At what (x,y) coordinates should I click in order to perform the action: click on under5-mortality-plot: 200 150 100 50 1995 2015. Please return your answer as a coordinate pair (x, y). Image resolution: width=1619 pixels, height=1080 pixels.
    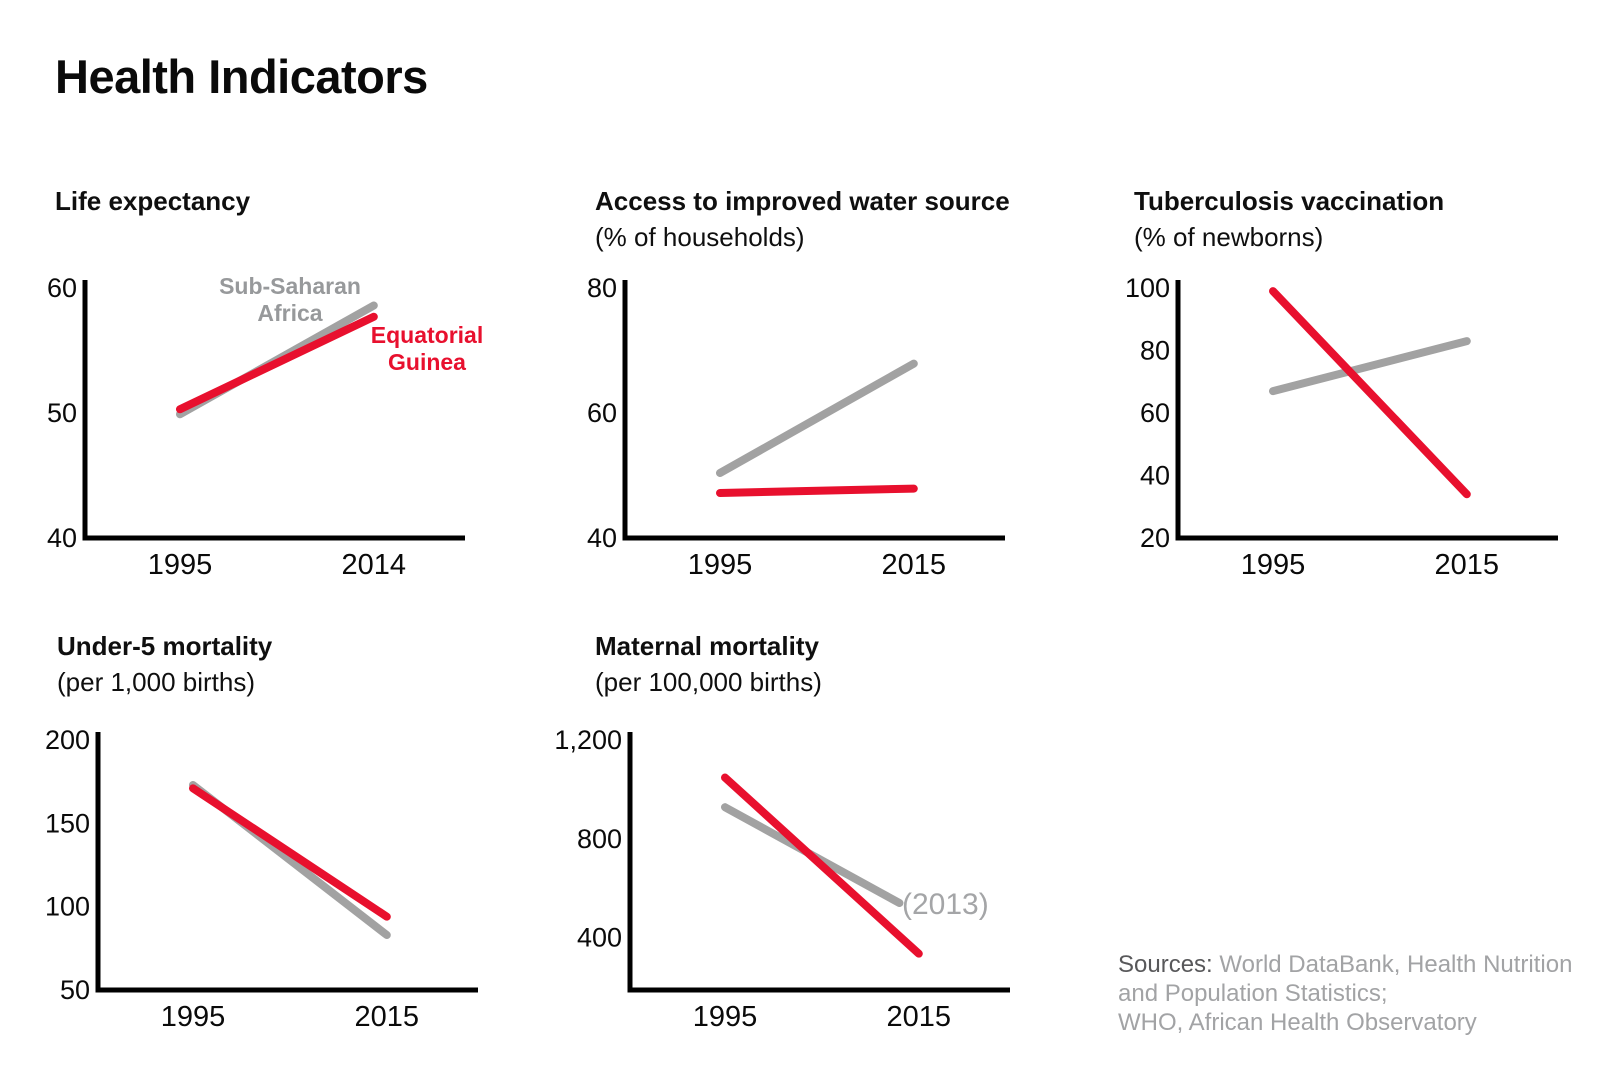
    Looking at the image, I should click on (261, 879).